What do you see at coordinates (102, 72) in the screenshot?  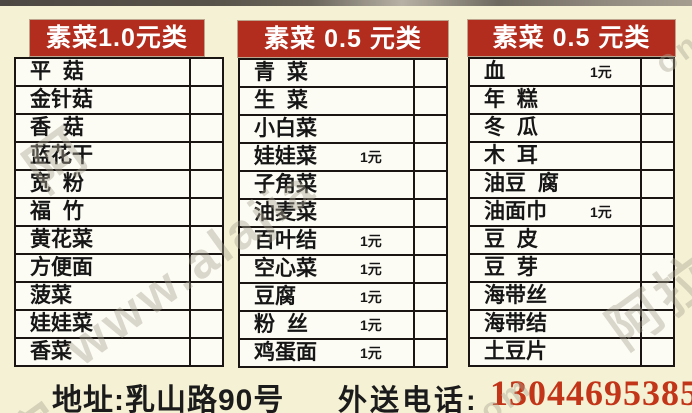 I see `item-name-cell: 平 菇` at bounding box center [102, 72].